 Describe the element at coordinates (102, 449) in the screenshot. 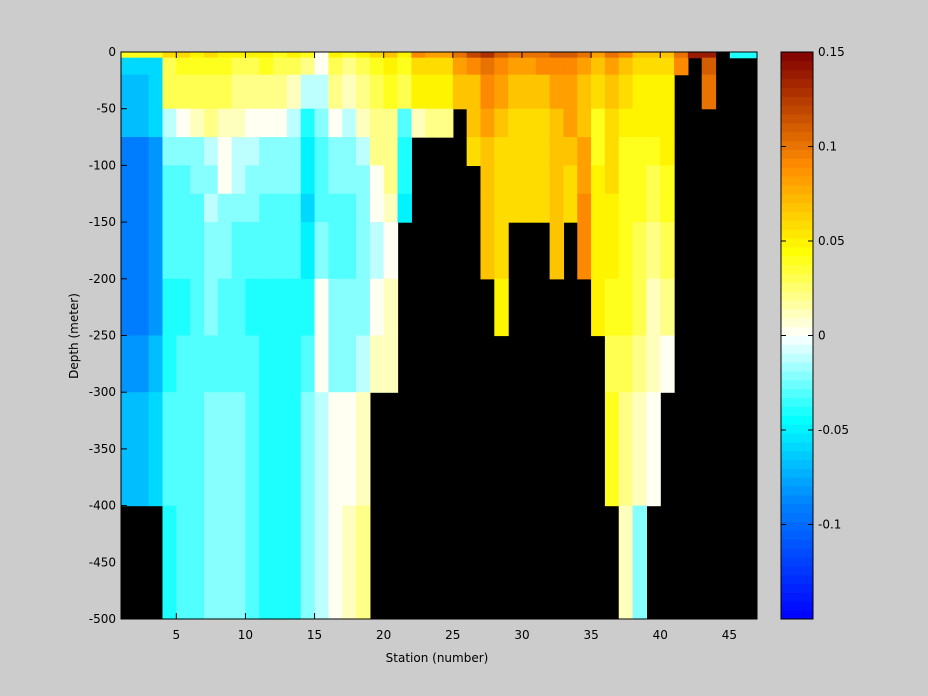

I see `y-tick-label: -350` at that location.